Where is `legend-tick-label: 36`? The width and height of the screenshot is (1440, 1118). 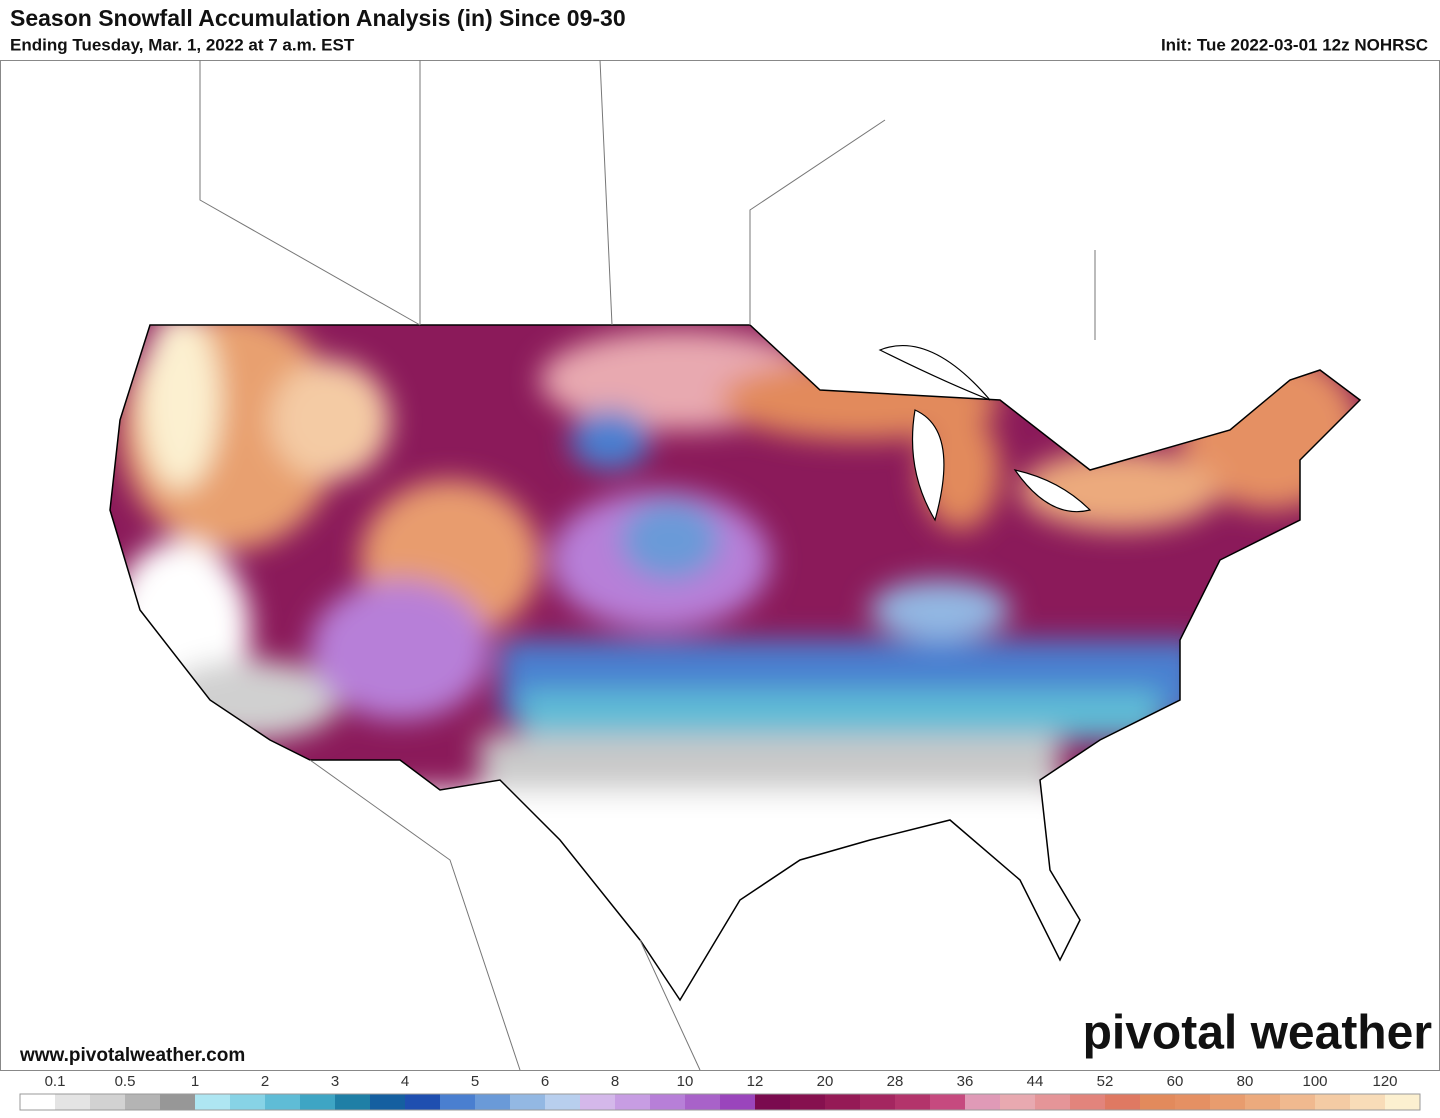 legend-tick-label: 36 is located at coordinates (965, 1081).